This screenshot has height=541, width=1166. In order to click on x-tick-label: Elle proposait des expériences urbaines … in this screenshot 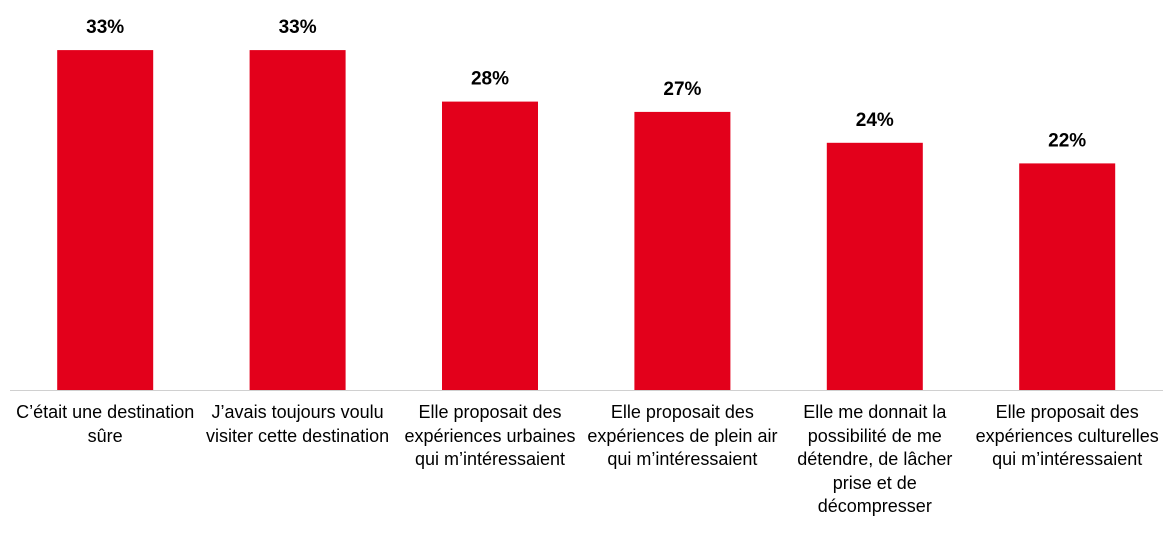, I will do `click(490, 435)`.